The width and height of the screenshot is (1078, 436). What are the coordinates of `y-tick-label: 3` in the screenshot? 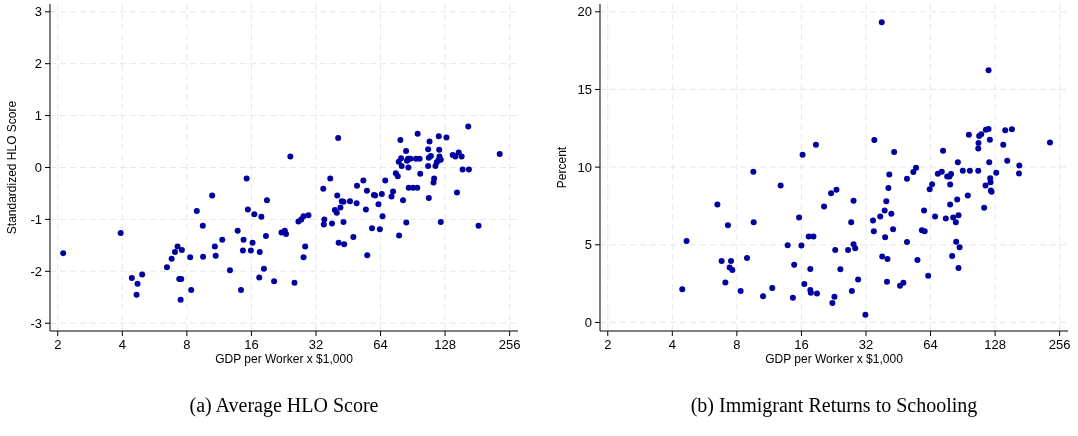 It's located at (38, 12).